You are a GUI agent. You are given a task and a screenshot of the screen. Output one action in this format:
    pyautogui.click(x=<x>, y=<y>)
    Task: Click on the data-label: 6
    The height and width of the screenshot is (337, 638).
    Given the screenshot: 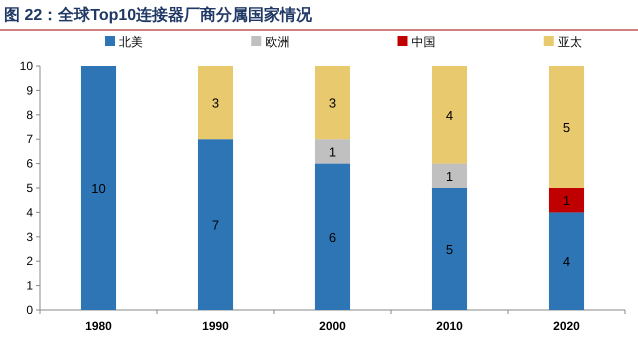 What is the action you would take?
    pyautogui.click(x=332, y=237)
    